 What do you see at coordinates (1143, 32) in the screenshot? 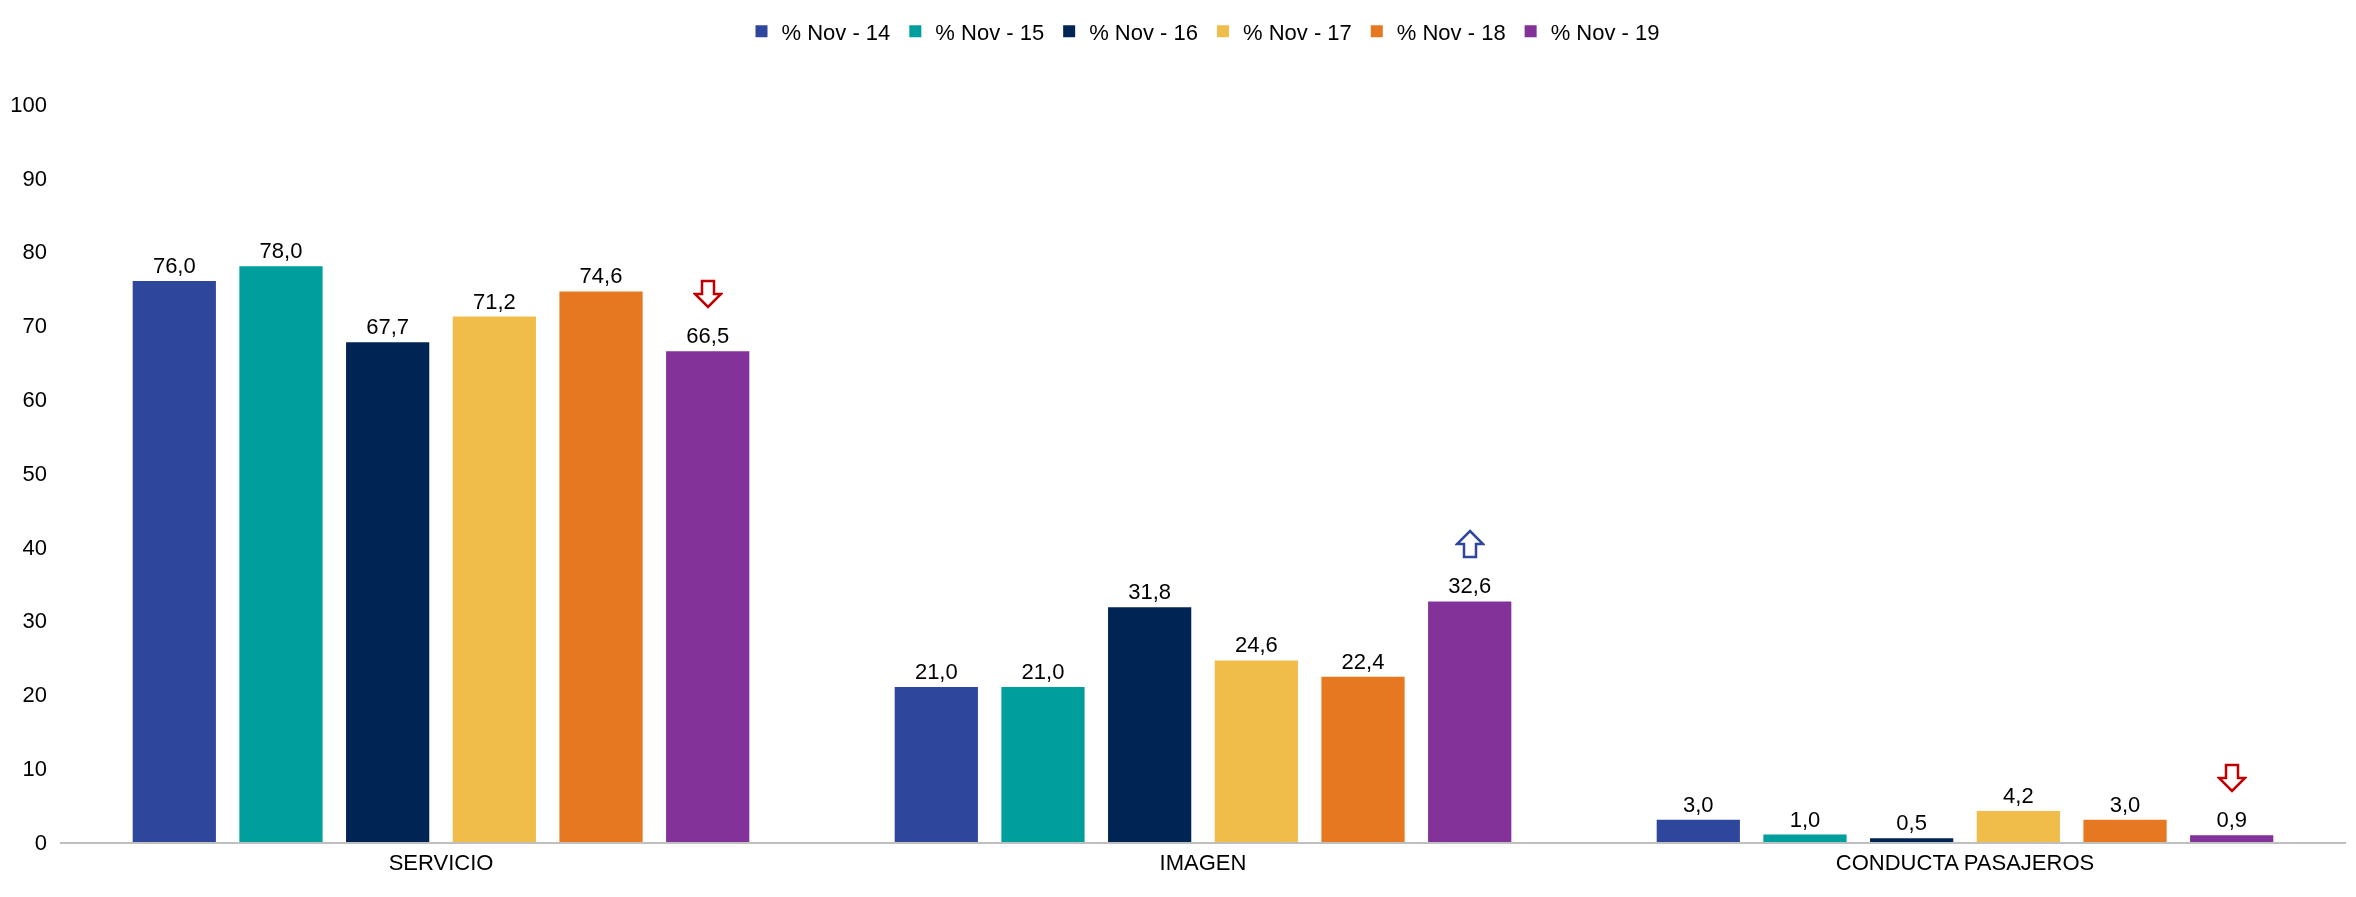
I see `legend-label: % Nov - 16` at bounding box center [1143, 32].